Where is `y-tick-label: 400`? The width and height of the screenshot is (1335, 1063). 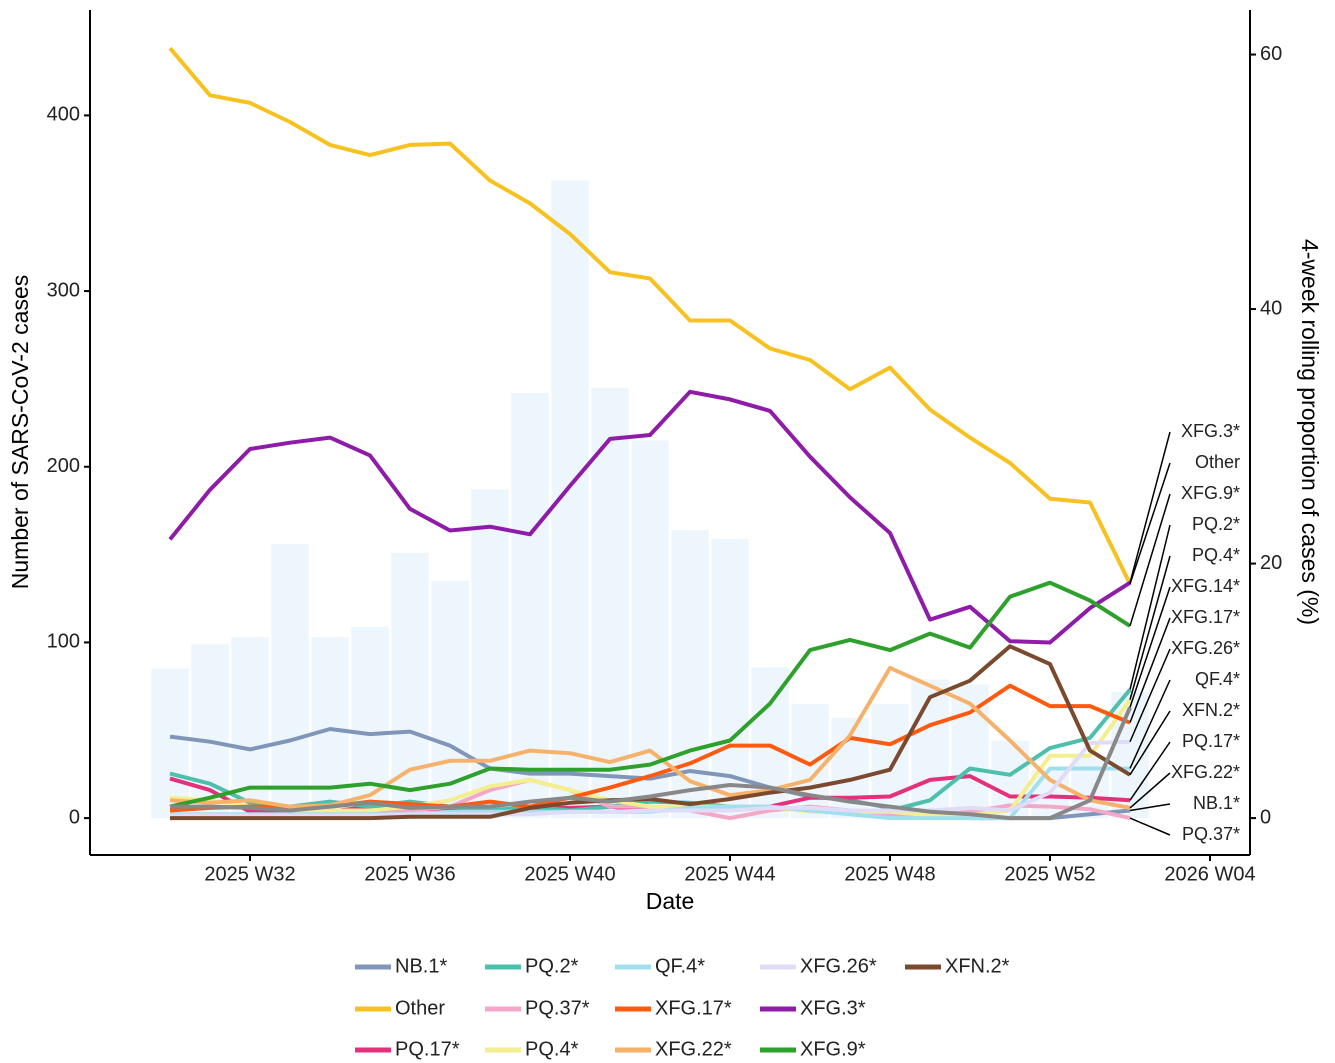
y-tick-label: 400 is located at coordinates (63, 115).